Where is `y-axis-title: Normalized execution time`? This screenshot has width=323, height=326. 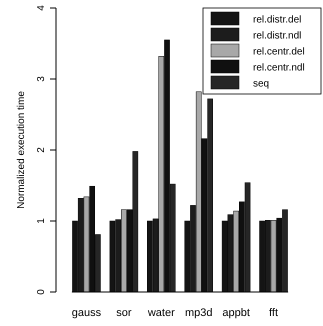
y-axis-title: Normalized execution time is located at coordinates (21, 149).